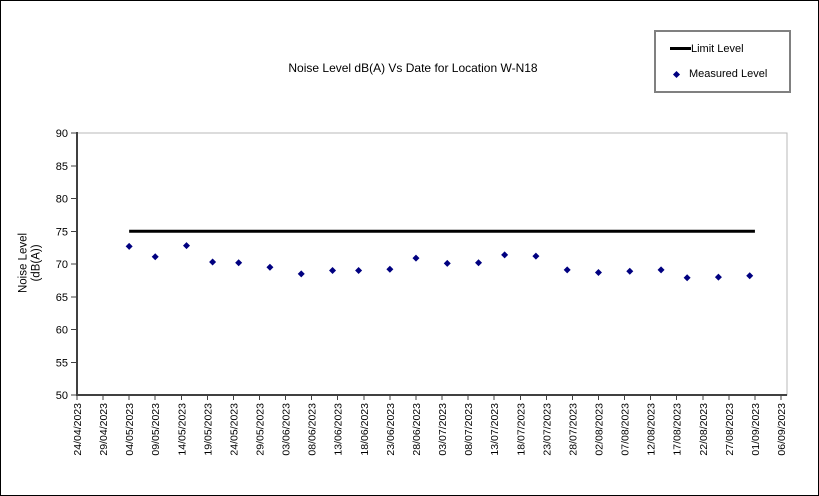 The width and height of the screenshot is (819, 496). I want to click on y-tick-label: 60, so click(62, 331).